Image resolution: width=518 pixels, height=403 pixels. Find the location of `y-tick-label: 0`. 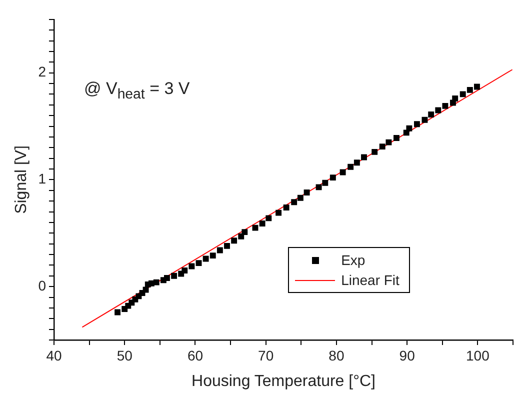

y-tick-label: 0 is located at coordinates (42, 285).